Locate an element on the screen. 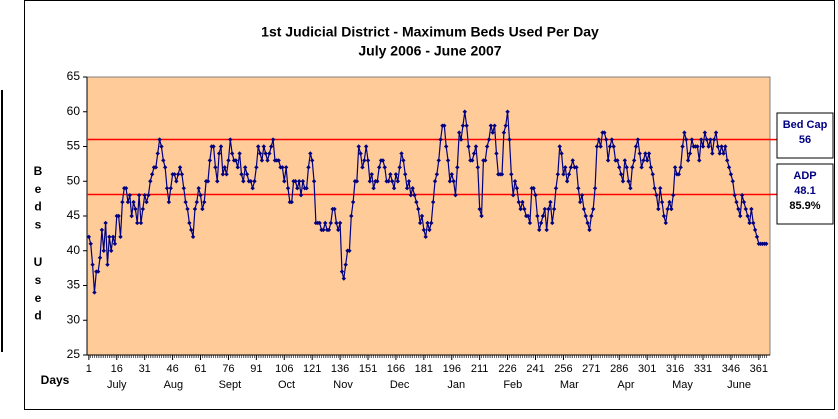  reference-box is located at coordinates (805, 194).